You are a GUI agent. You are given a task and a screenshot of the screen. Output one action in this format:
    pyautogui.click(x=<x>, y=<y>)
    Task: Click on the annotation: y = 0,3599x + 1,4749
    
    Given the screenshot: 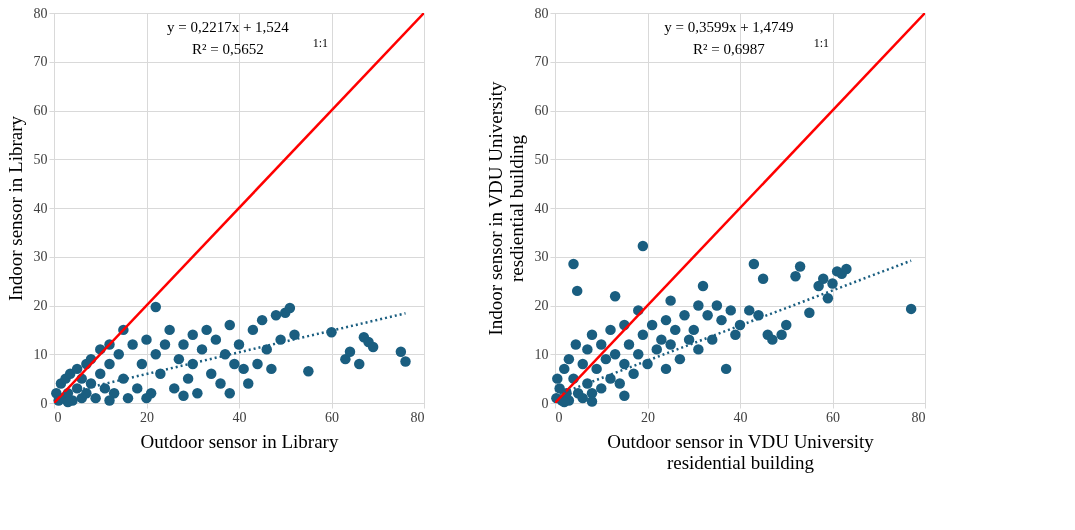 What is the action you would take?
    pyautogui.click(x=729, y=27)
    